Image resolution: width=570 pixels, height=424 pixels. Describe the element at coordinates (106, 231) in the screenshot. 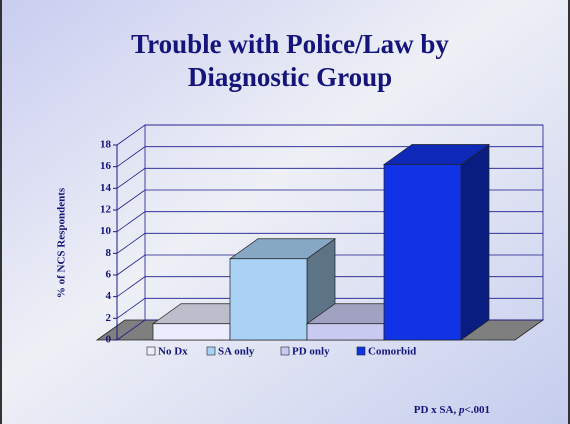

I see `y-tick-label: 10` at that location.